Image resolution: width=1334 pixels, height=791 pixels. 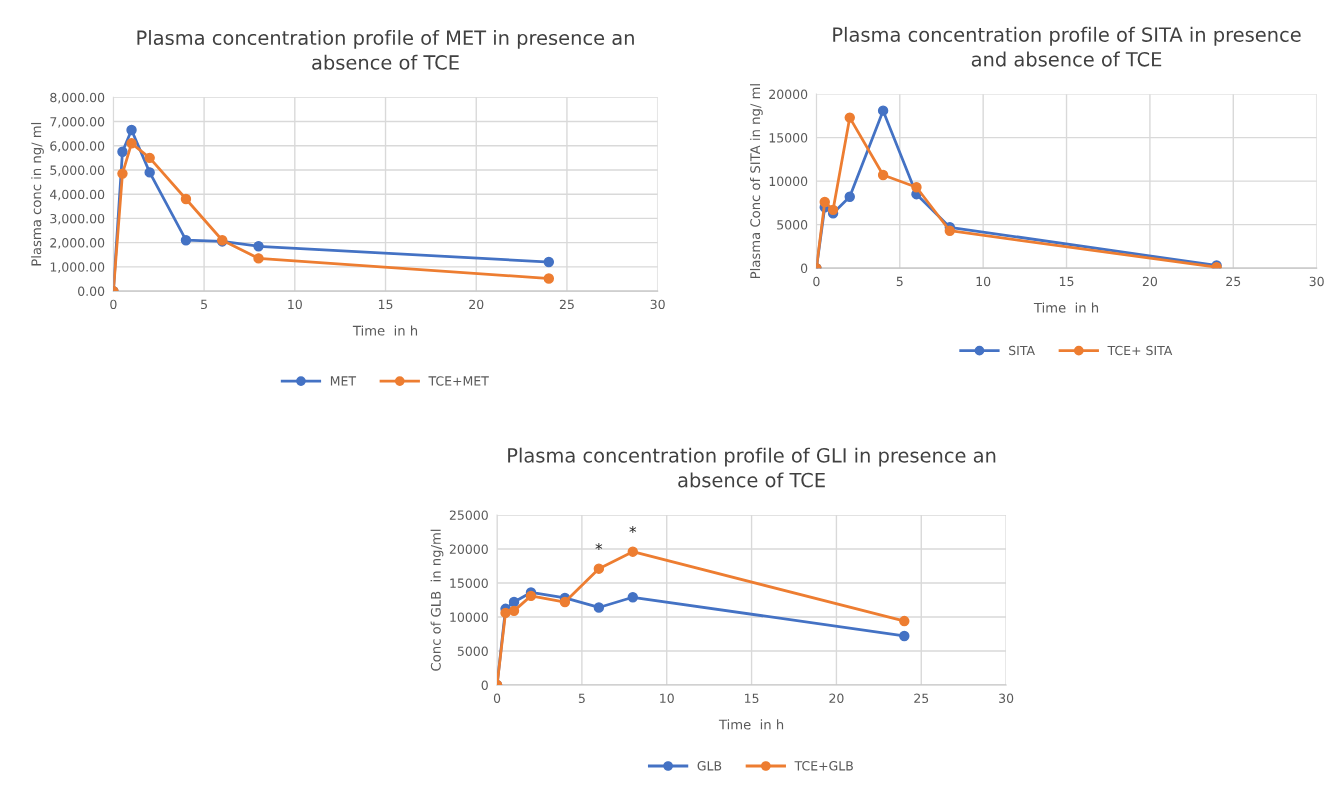 I want to click on legend-label: GLB, so click(x=709, y=766).